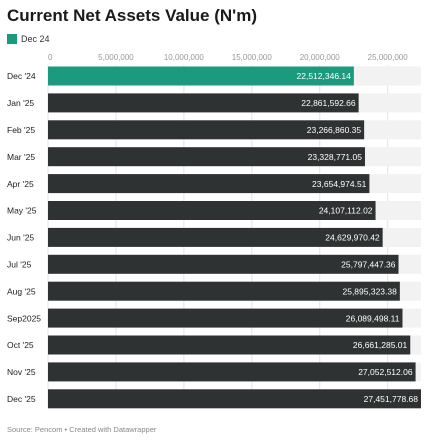 The image size is (429, 442). Describe the element at coordinates (324, 76) in the screenshot. I see `value-label: 22,512,346.14` at that location.